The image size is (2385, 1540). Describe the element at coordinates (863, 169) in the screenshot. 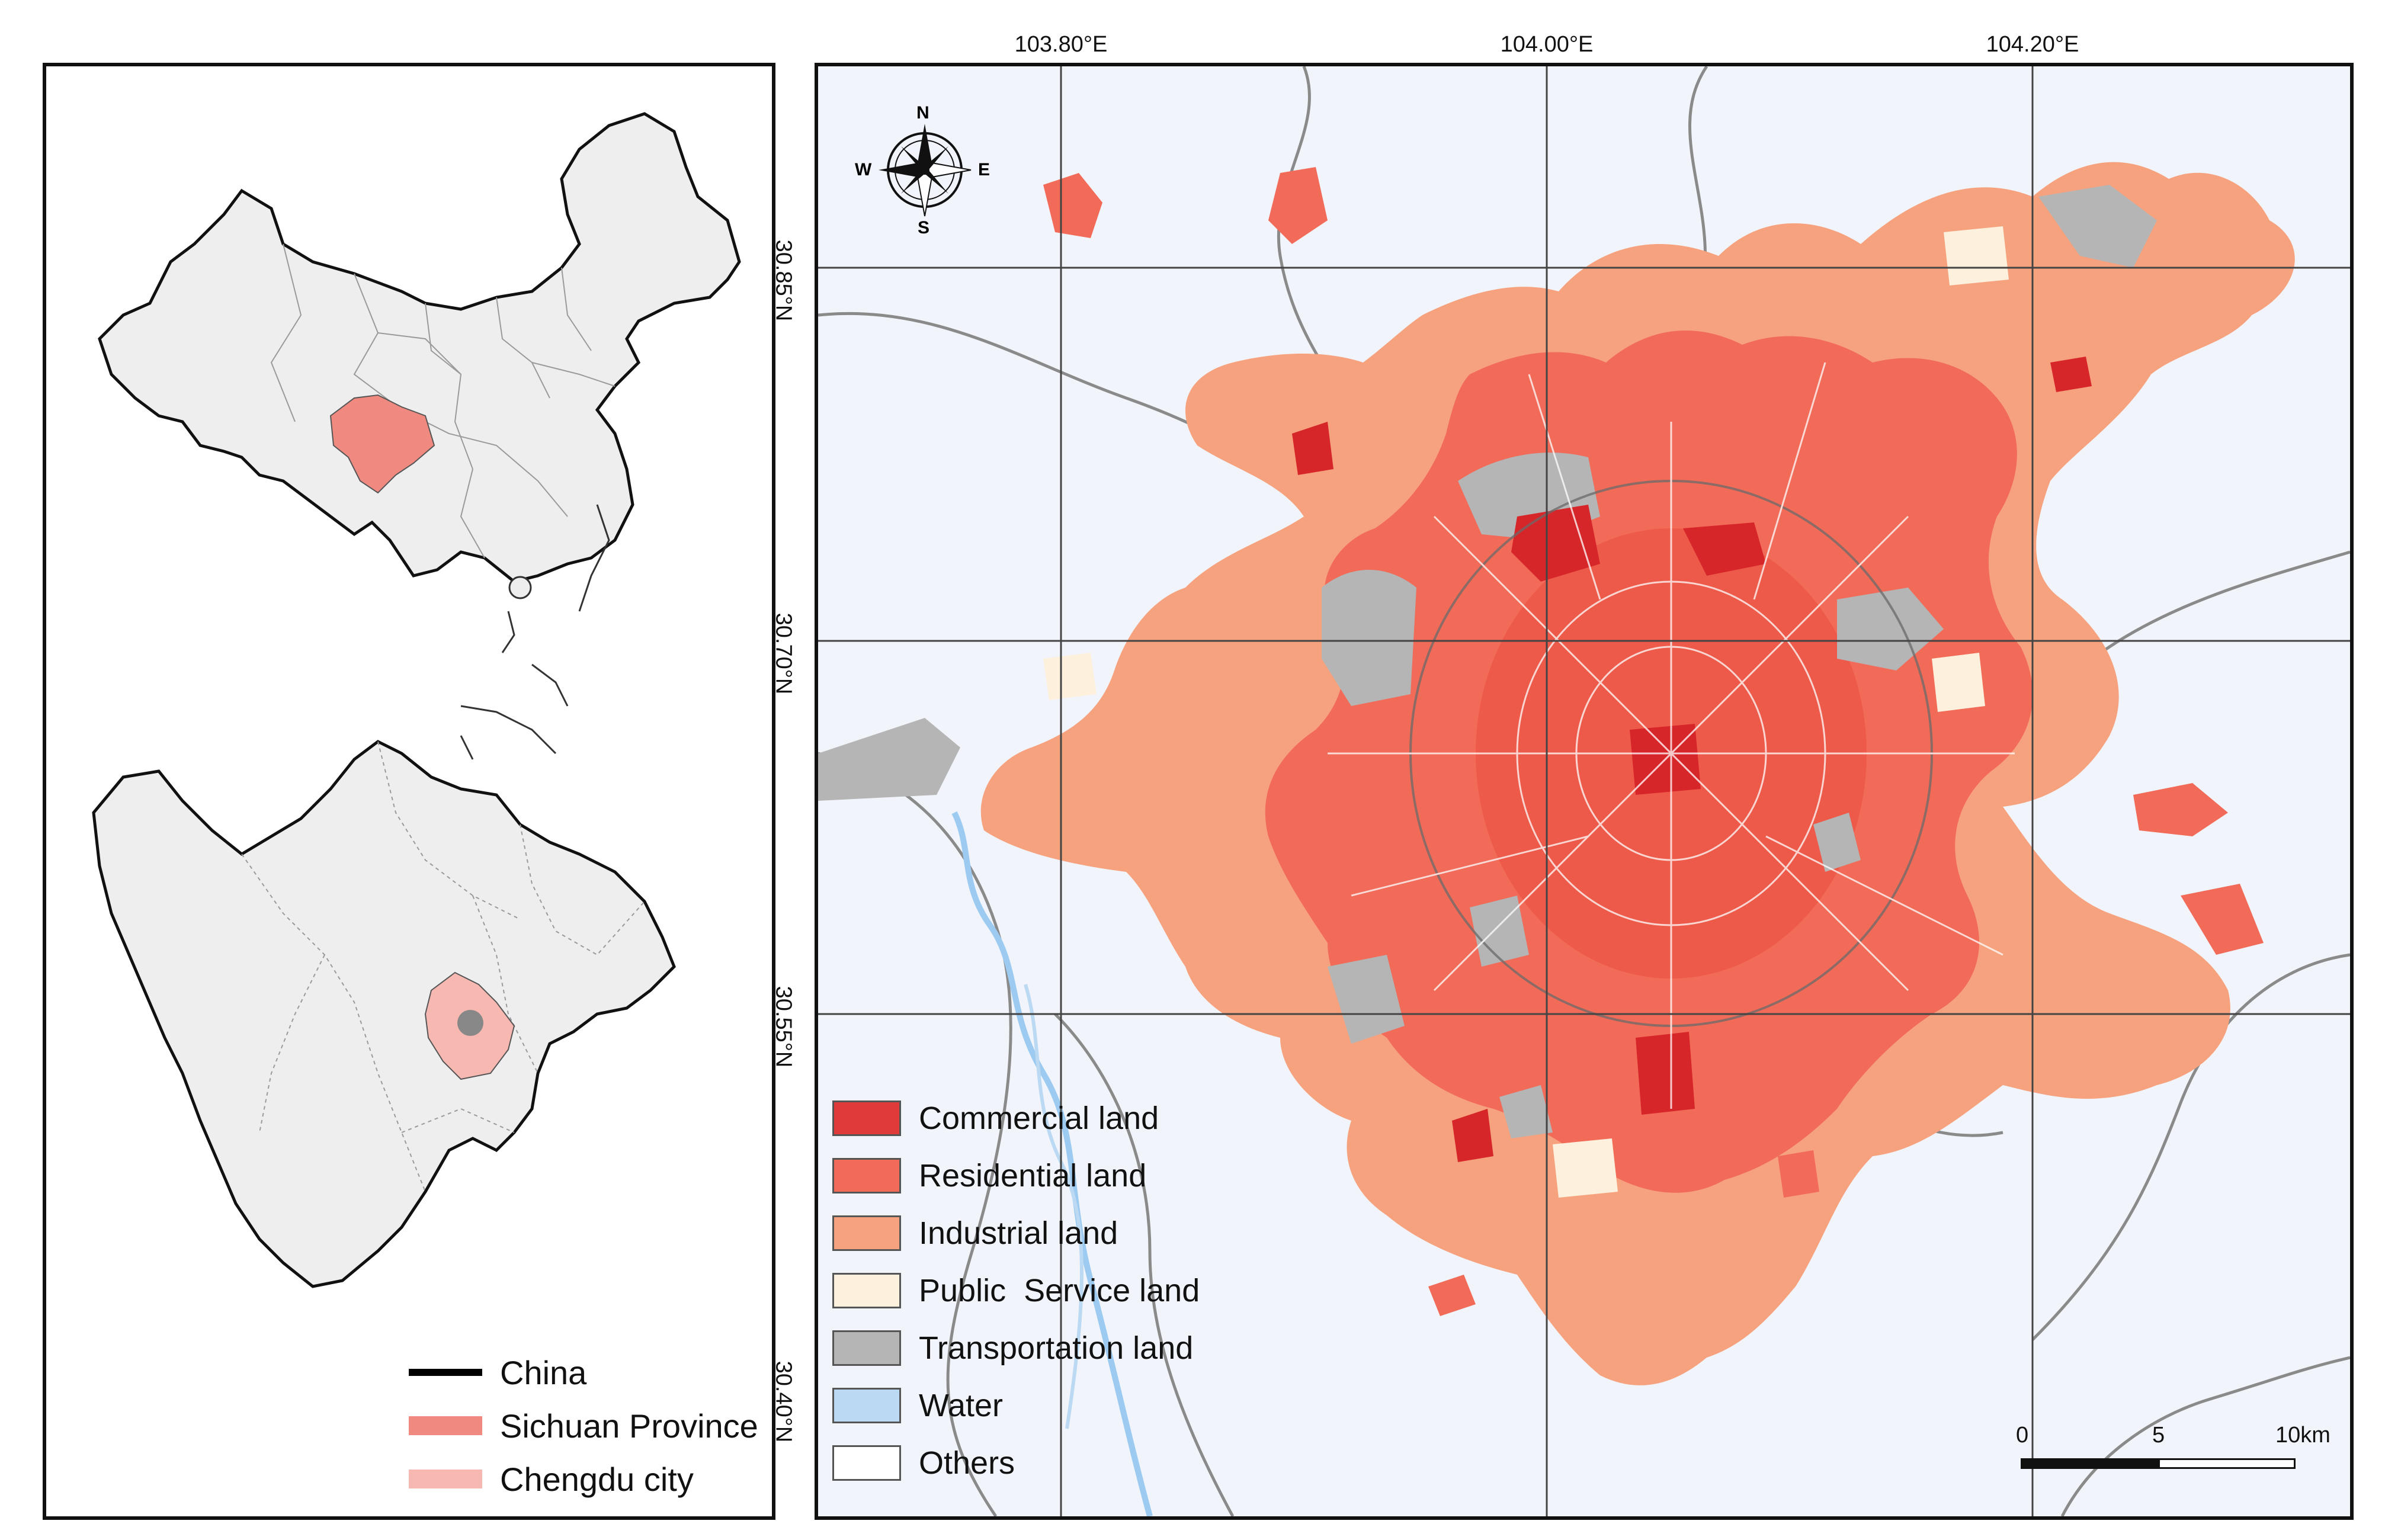

I see `compass-west-label: W` at that location.